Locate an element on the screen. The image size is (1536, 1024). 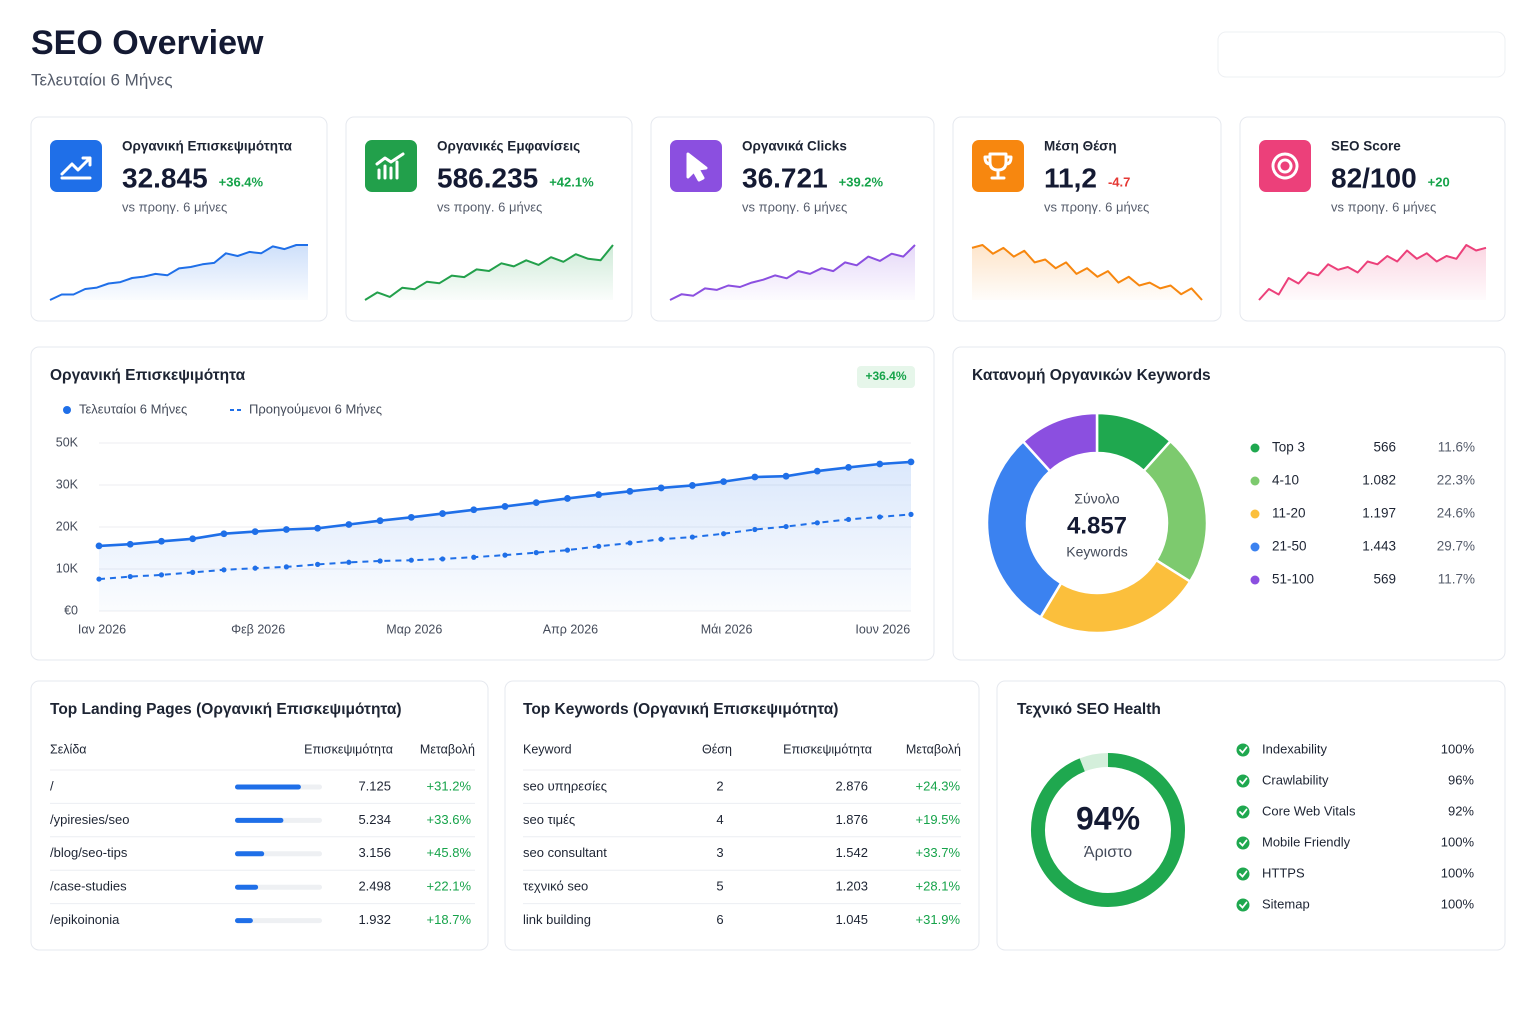
line-area is located at coordinates (505, 536).